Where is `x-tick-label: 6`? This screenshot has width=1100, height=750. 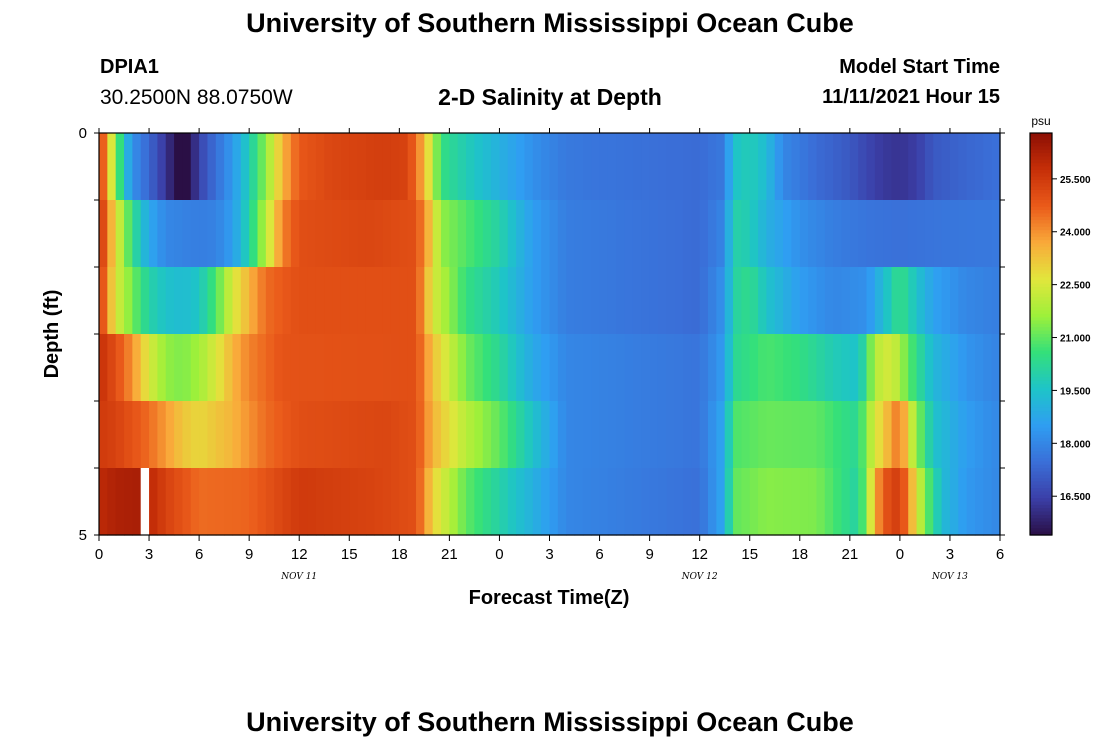 x-tick-label: 6 is located at coordinates (1000, 554).